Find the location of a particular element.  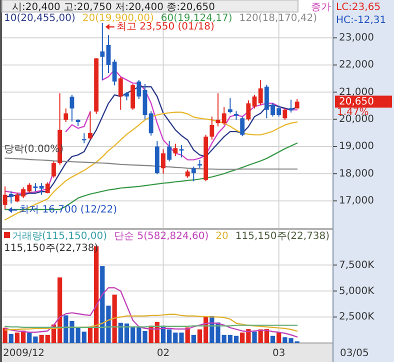

chart-title: 시:20,400 고:20,750 저:20,400 종:20,650 is located at coordinates (113, 7).